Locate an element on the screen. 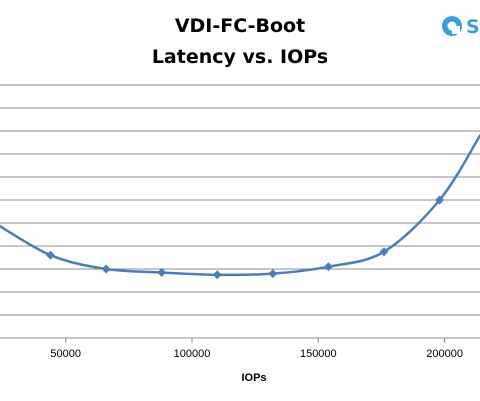  chart-title-line-2: Latency vs. IOPs is located at coordinates (240, 57).